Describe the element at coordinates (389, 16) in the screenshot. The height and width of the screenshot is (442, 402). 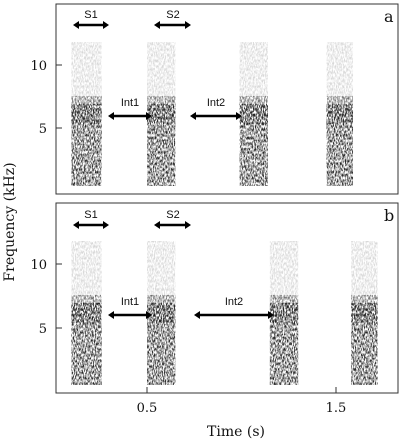
I see `panel-a-letter: a` at that location.